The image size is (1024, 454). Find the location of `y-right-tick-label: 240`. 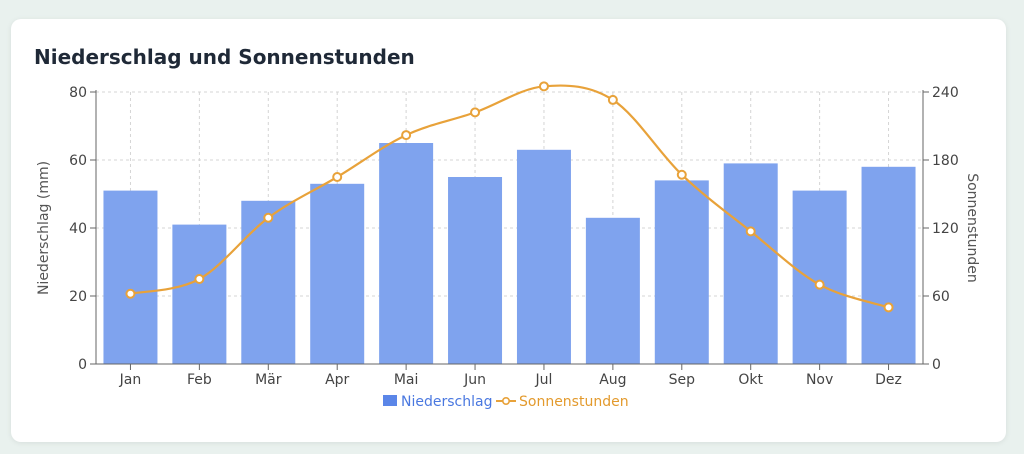

y-right-tick-label: 240 is located at coordinates (945, 93).